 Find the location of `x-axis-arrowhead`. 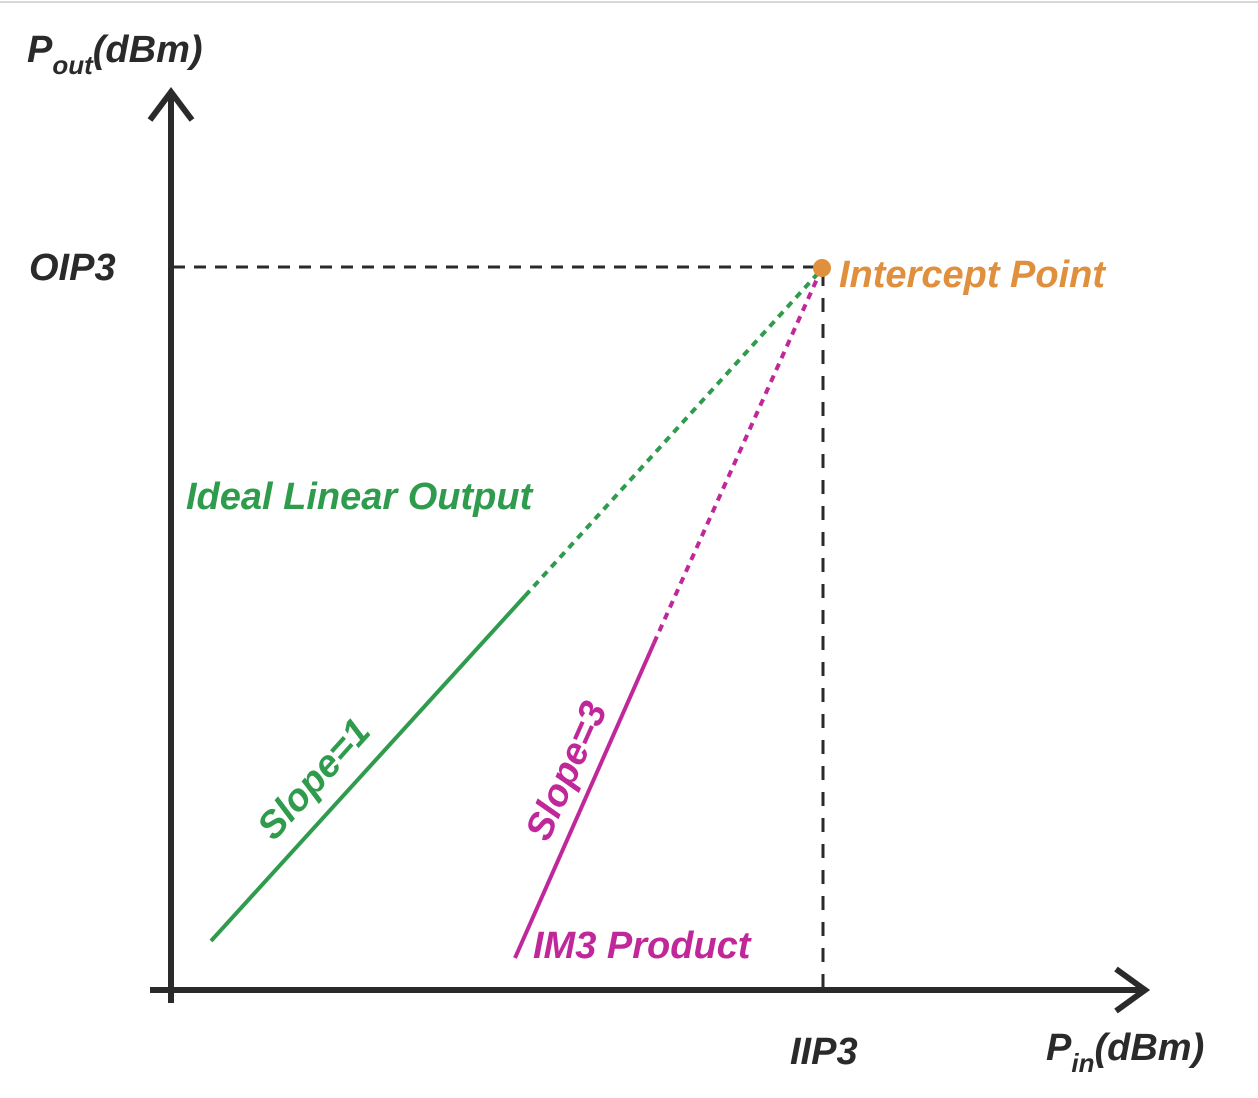

x-axis-arrowhead is located at coordinates (1132, 990).